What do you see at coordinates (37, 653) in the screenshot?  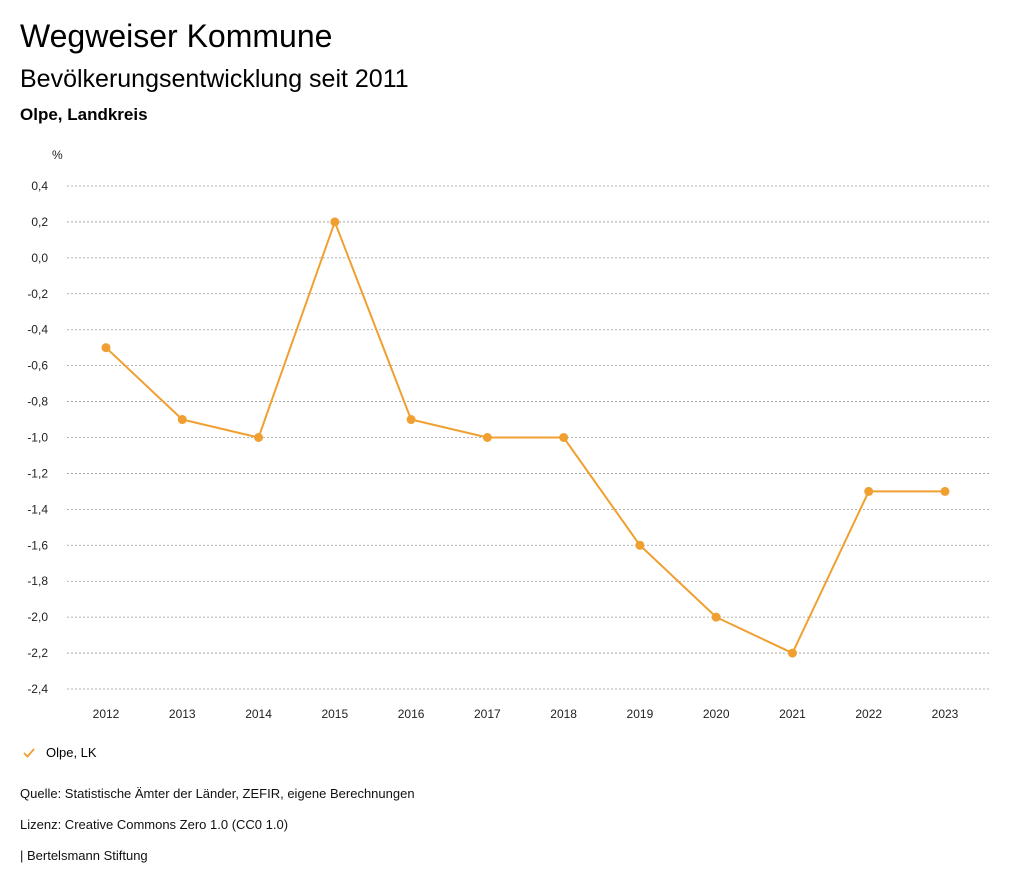 I see `y-tick-label: -2,2` at bounding box center [37, 653].